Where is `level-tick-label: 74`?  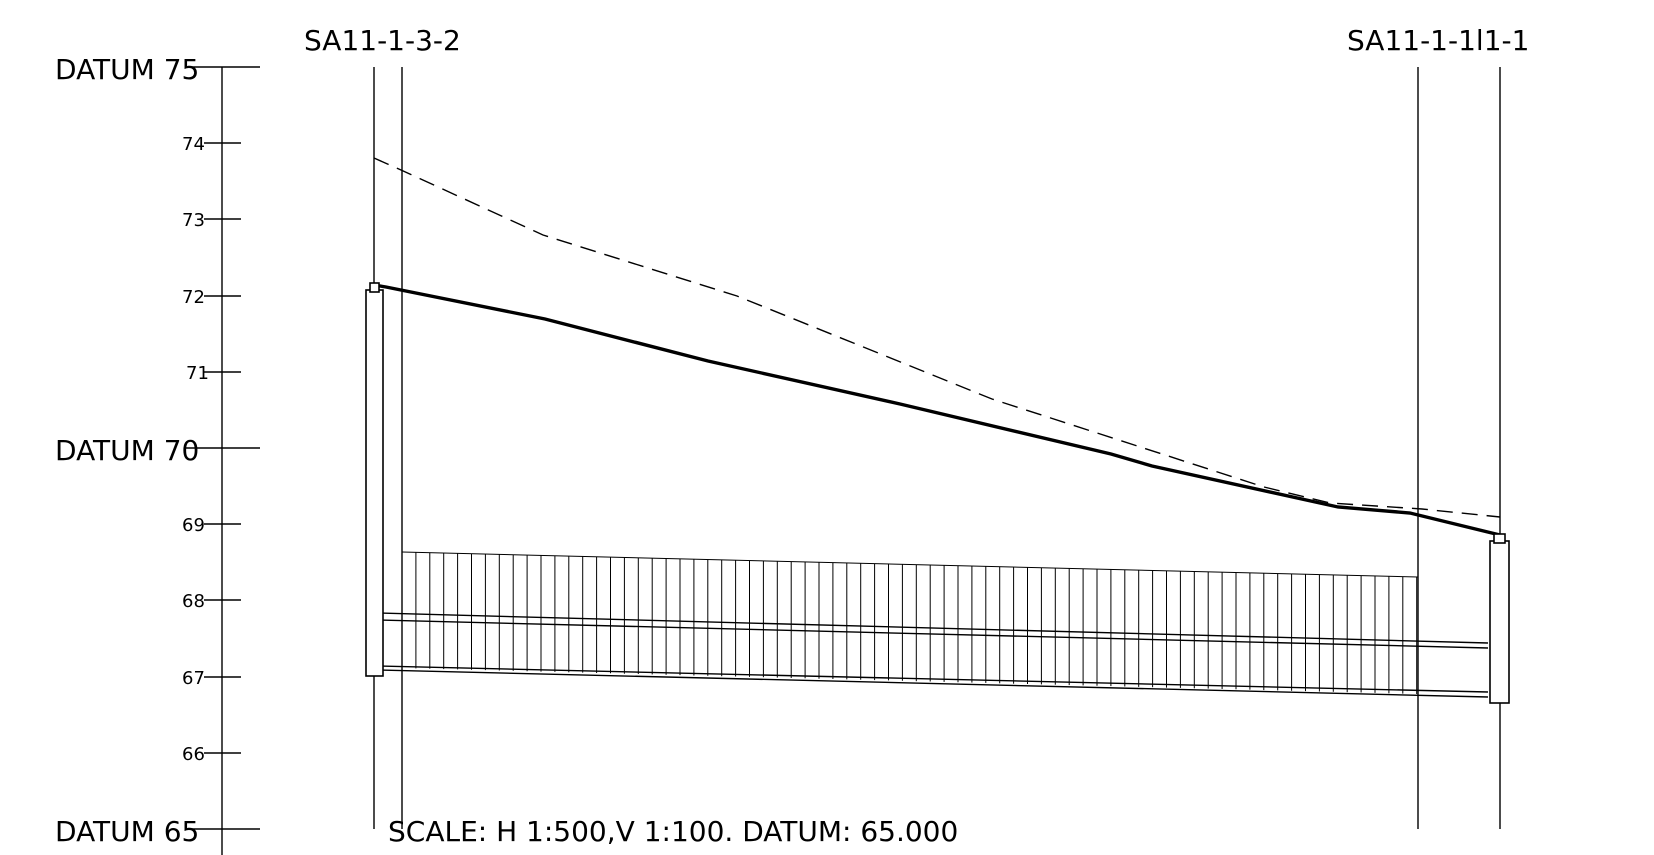
level-tick-label: 74 is located at coordinates (193, 144).